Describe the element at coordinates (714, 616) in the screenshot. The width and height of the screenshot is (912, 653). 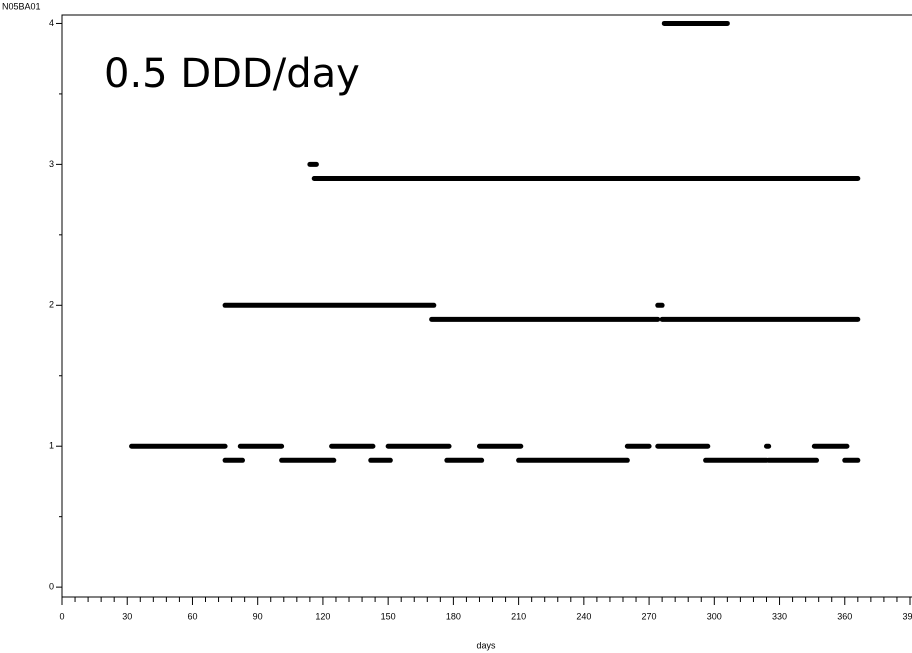
I see `x-tick-label: 300` at that location.